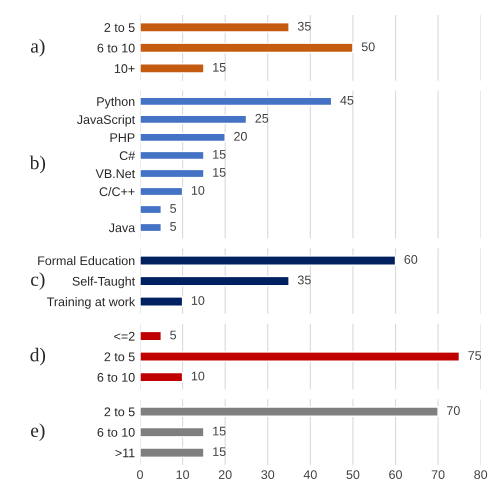 The image size is (493, 500). What do you see at coordinates (124, 336) in the screenshot?
I see `y-tick-label: <=2` at bounding box center [124, 336].